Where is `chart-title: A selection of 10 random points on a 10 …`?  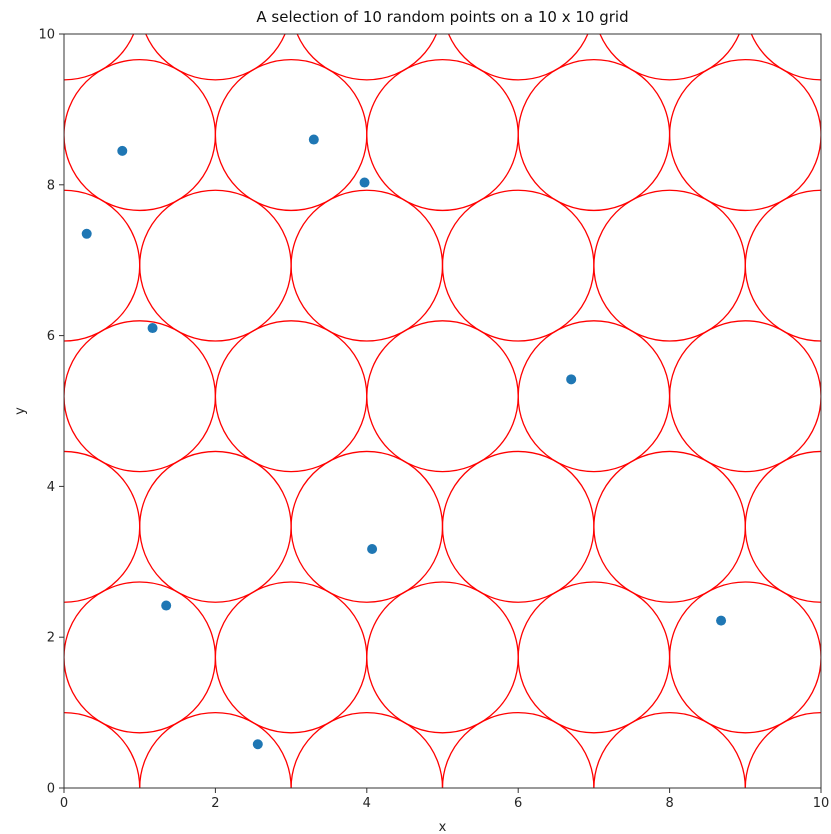 chart-title: A selection of 10 random points on a 10 … is located at coordinates (442, 17).